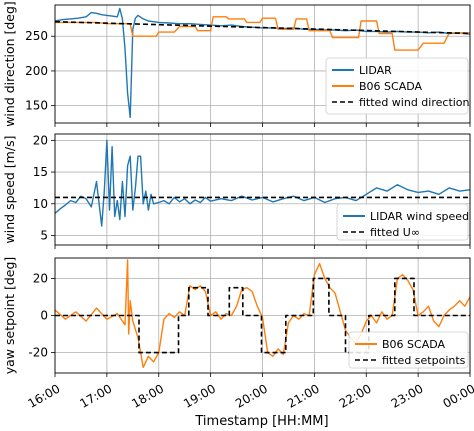  Describe the element at coordinates (9, 190) in the screenshot. I see `y-axis-label: wind speed [m/s]` at that location.